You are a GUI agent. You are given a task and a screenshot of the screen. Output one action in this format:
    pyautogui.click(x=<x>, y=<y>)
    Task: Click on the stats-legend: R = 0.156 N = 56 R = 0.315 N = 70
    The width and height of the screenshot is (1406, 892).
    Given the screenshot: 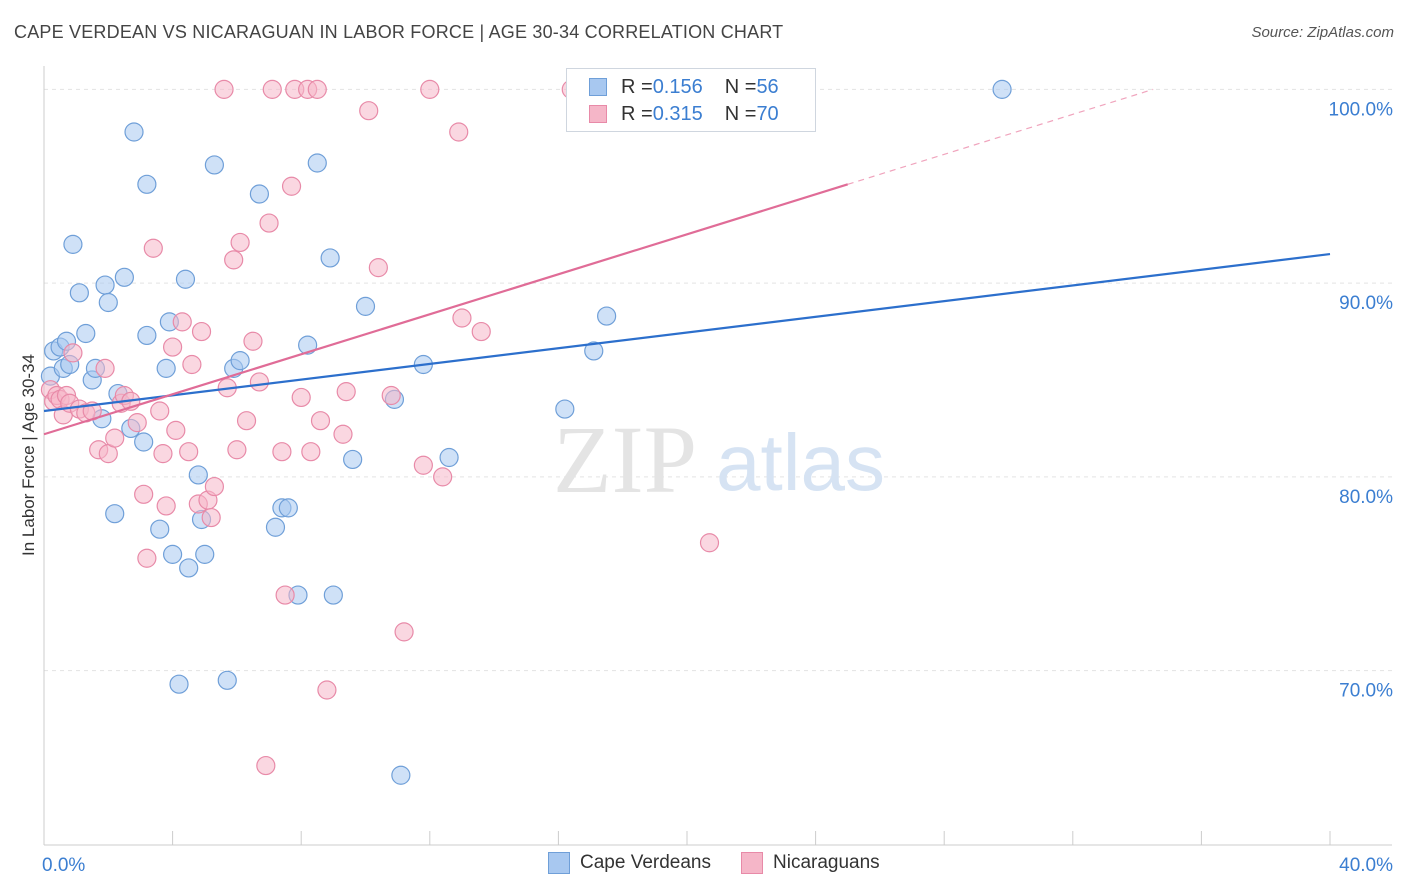 What is the action you would take?
    pyautogui.click(x=691, y=100)
    